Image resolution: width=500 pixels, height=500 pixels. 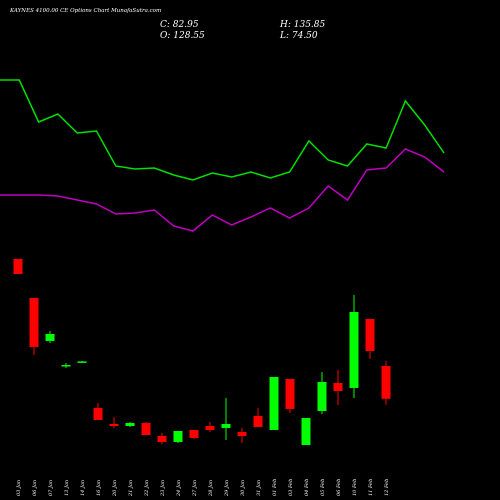 I want to click on x-tick-label: 06 Feb, so click(x=339, y=487).